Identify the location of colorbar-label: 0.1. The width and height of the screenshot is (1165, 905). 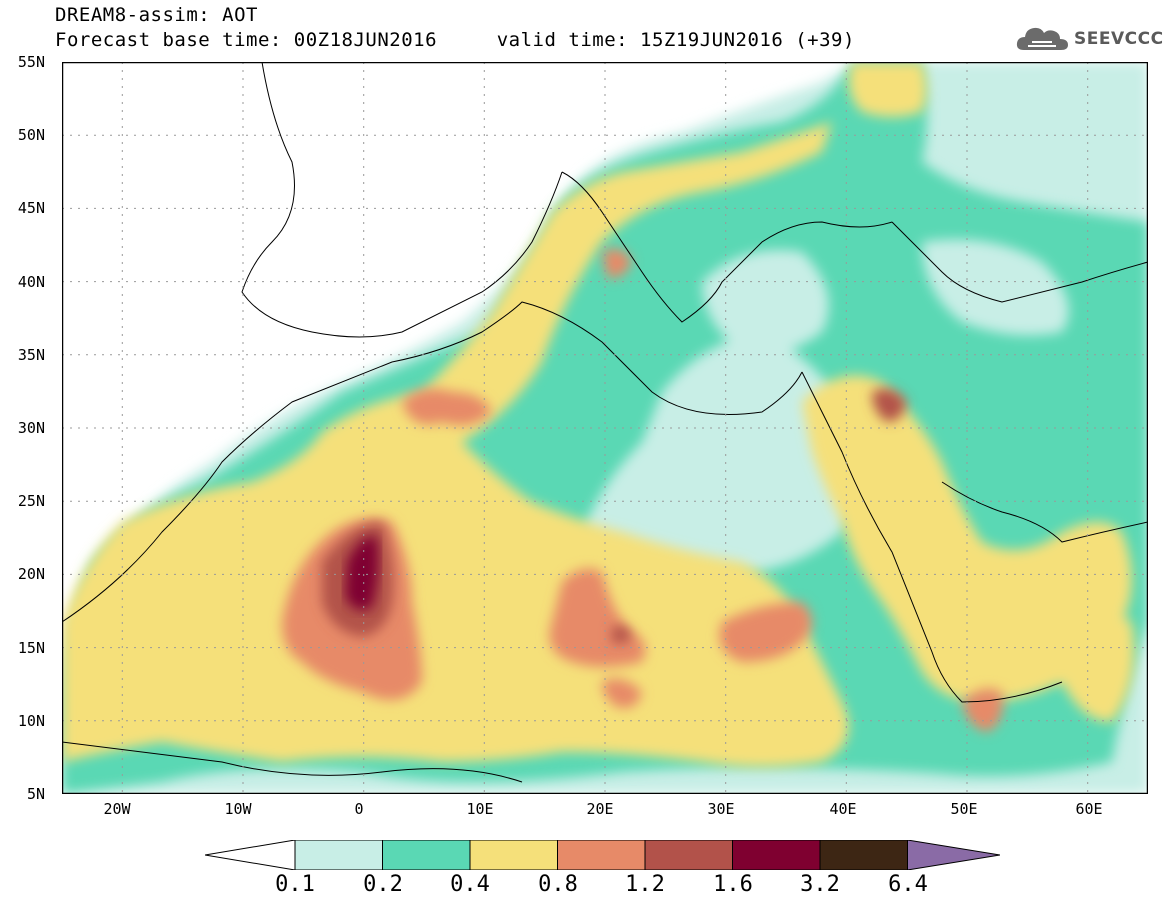
(295, 884).